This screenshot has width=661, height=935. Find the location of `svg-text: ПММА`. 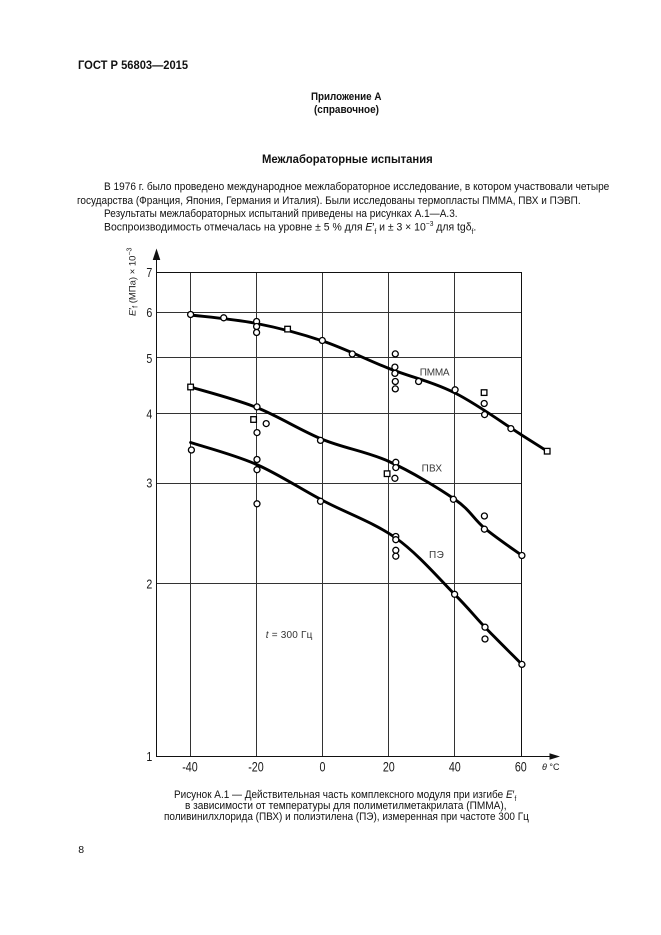

svg-text: ПММА is located at coordinates (435, 372).